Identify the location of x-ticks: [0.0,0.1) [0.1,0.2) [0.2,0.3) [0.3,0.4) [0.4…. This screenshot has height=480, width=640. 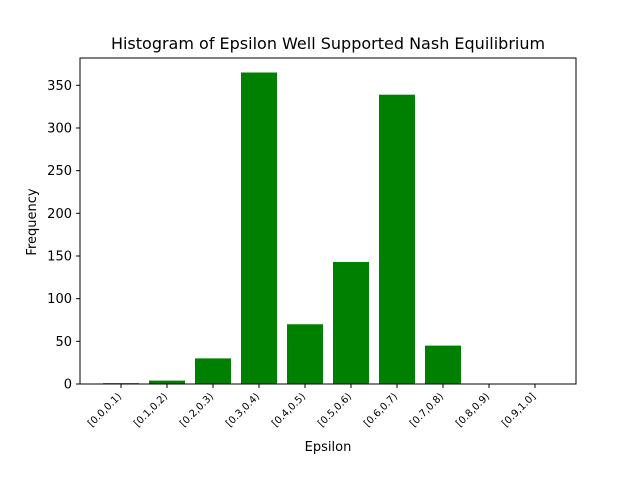
(312, 406).